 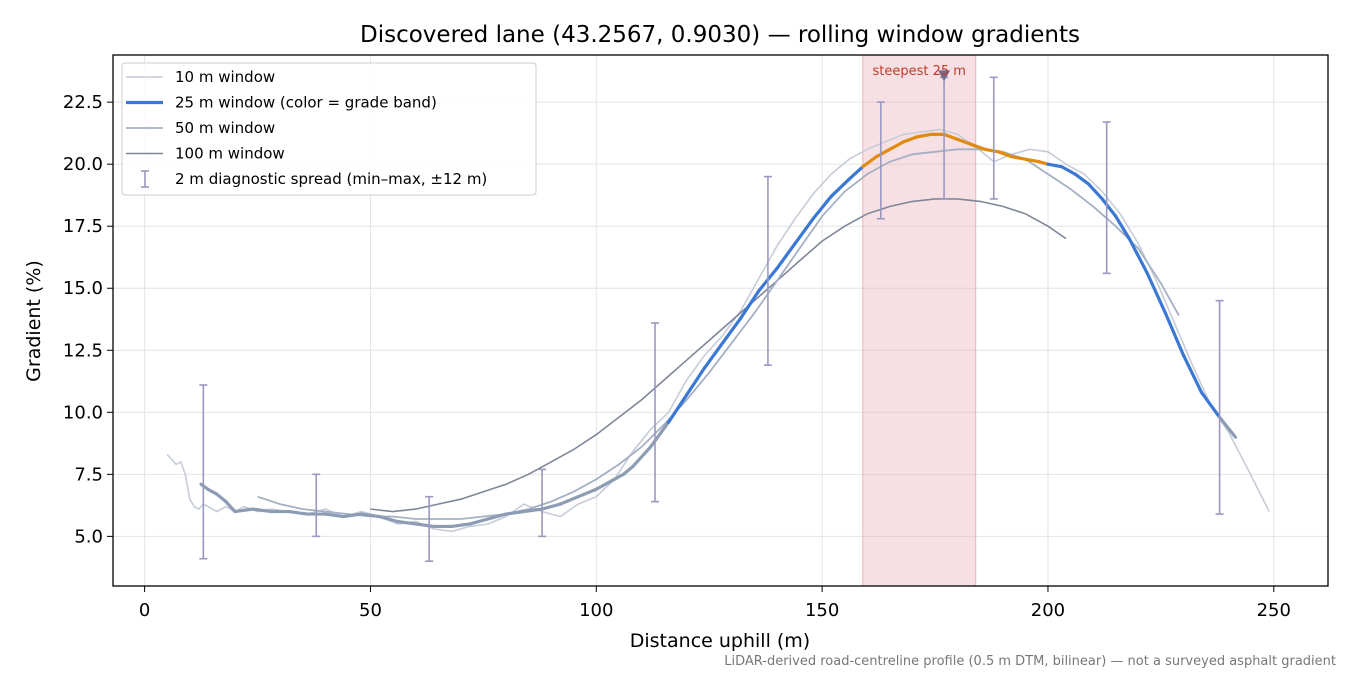 What do you see at coordinates (715, 603) in the screenshot?
I see `x-axis-ticks: 0 50 100 150 200 250` at bounding box center [715, 603].